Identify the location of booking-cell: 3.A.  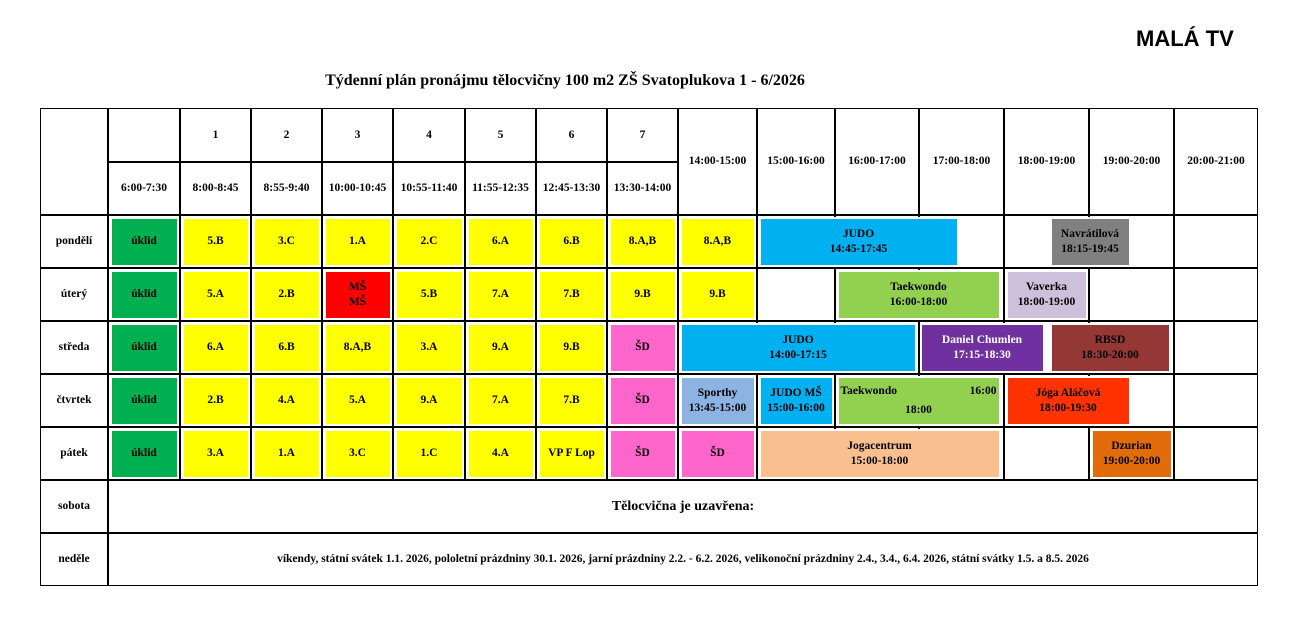
(215, 453).